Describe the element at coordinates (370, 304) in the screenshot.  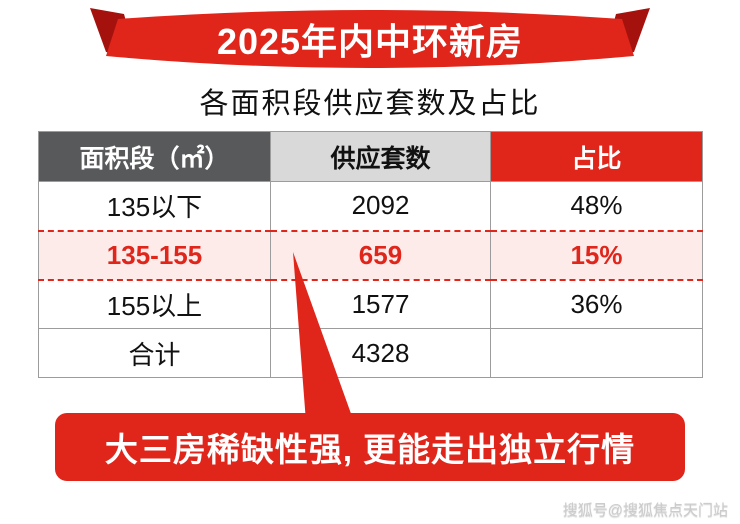
I see `table-row: 155以上 1577 36%` at that location.